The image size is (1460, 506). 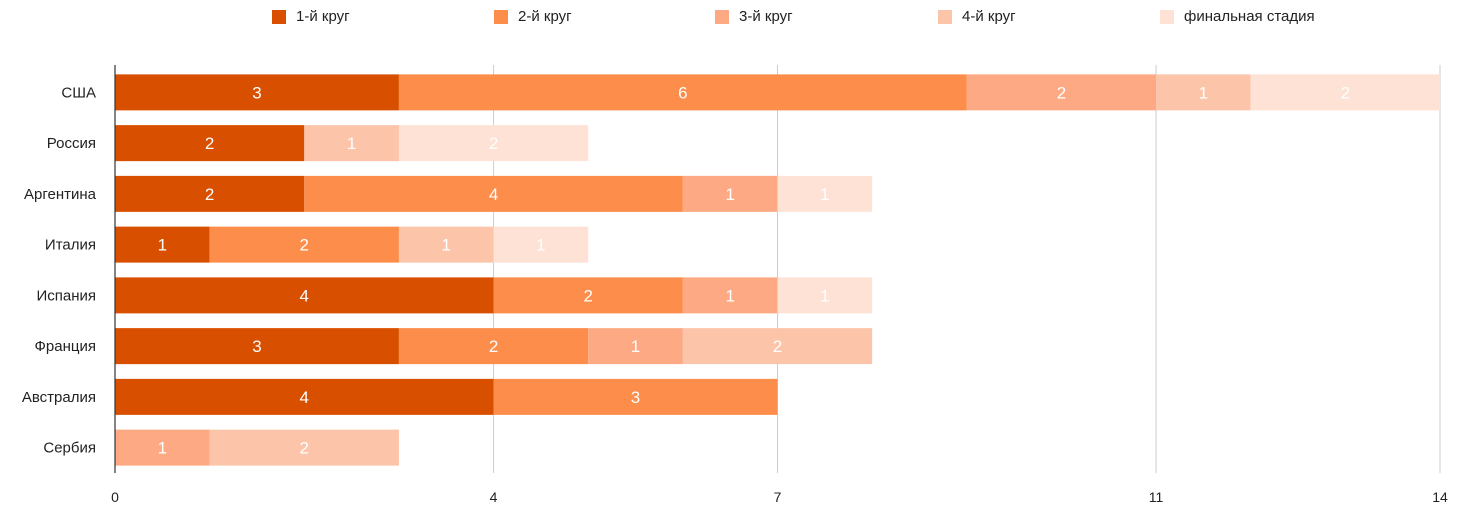 What do you see at coordinates (115, 497) in the screenshot?
I see `x-tick-label: 0` at bounding box center [115, 497].